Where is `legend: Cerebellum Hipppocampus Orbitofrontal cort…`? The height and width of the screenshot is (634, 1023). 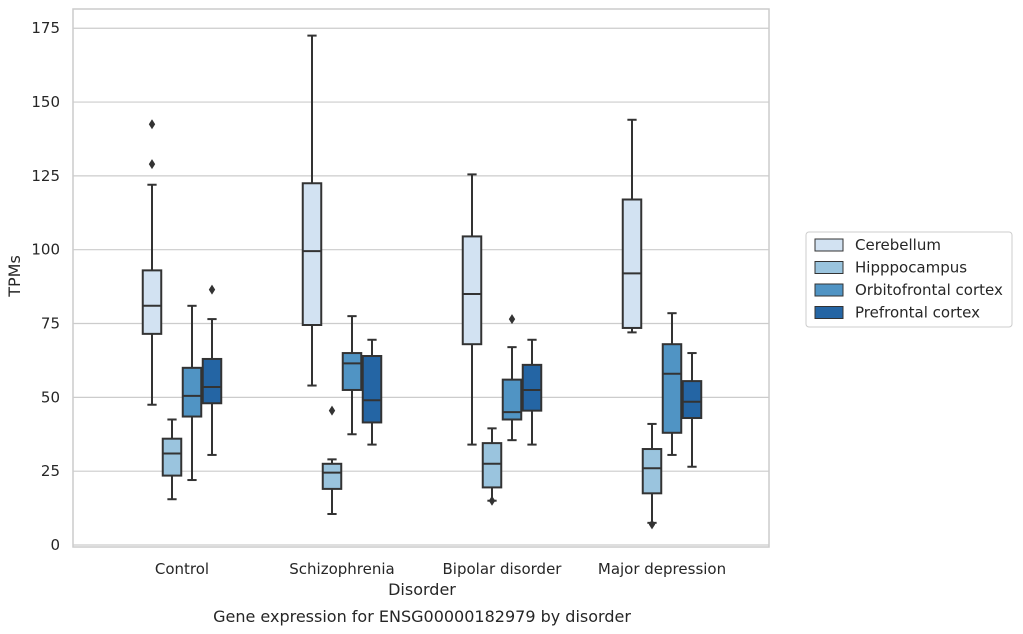
legend: Cerebellum Hipppocampus Orbitofrontal cort… is located at coordinates (909, 279).